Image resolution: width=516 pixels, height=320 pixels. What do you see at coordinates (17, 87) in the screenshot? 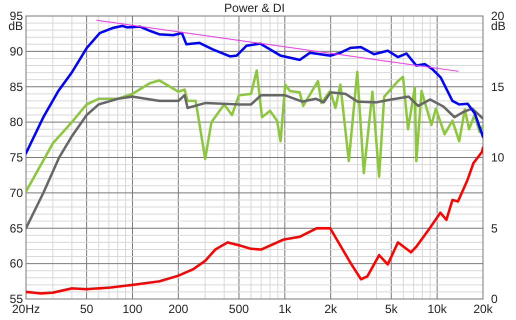
I see `y-tick-label: 85` at bounding box center [17, 87].